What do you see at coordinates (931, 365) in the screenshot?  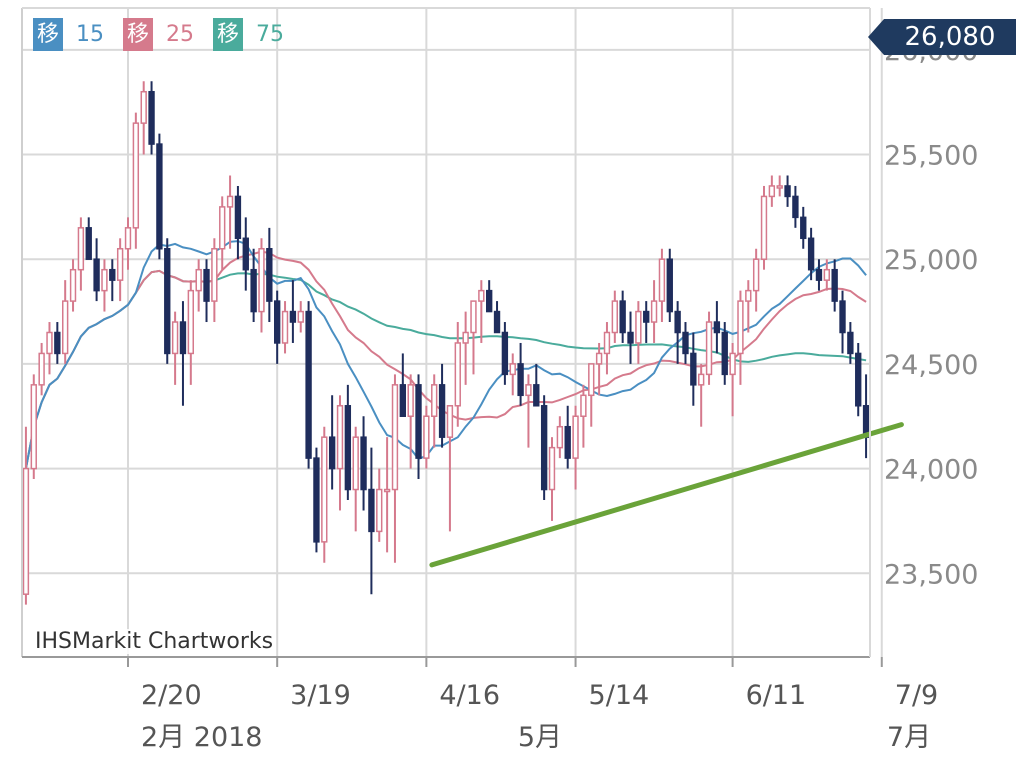 I see `y-tick-label: 24,500` at bounding box center [931, 365].